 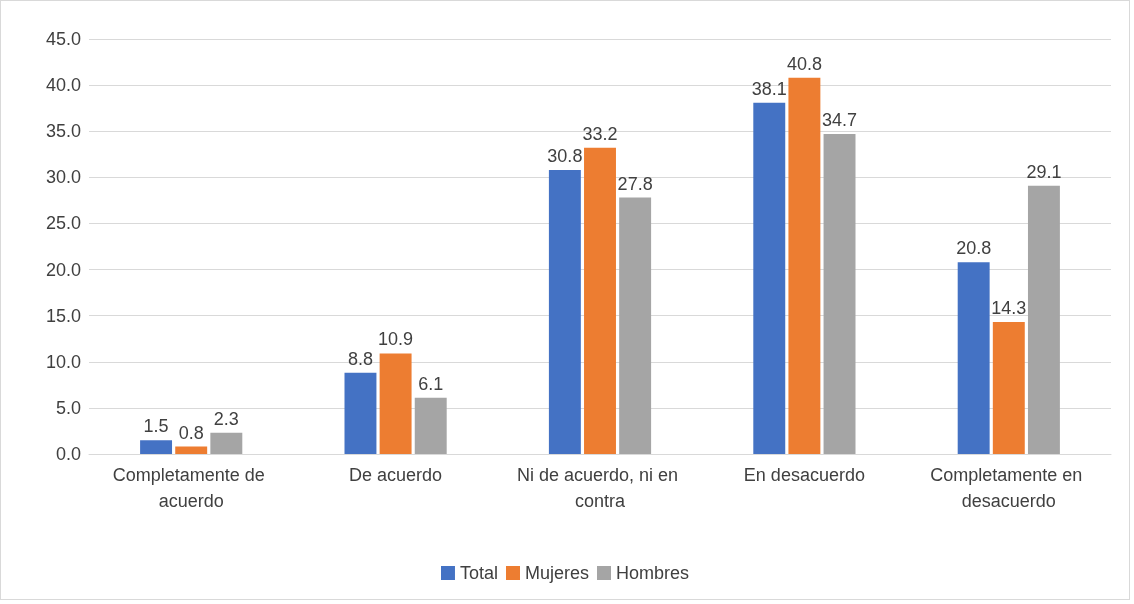 What do you see at coordinates (557, 573) in the screenshot?
I see `legend-label: Mujeres` at bounding box center [557, 573].